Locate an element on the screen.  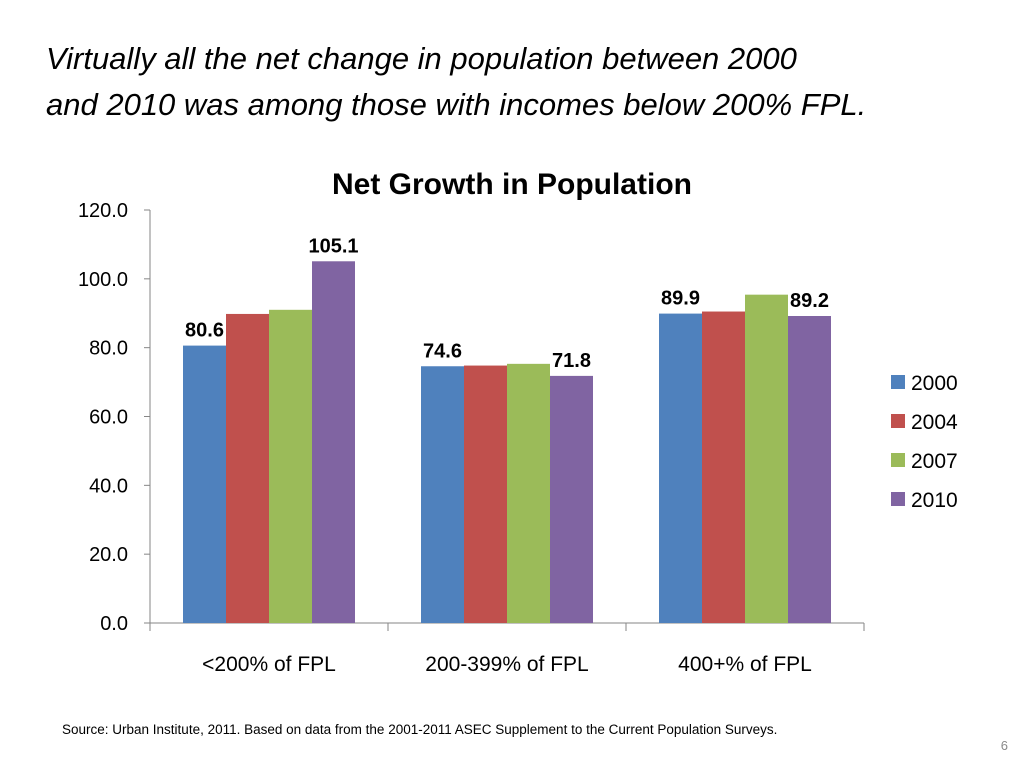
legend-label-2007: 2007 is located at coordinates (934, 461).